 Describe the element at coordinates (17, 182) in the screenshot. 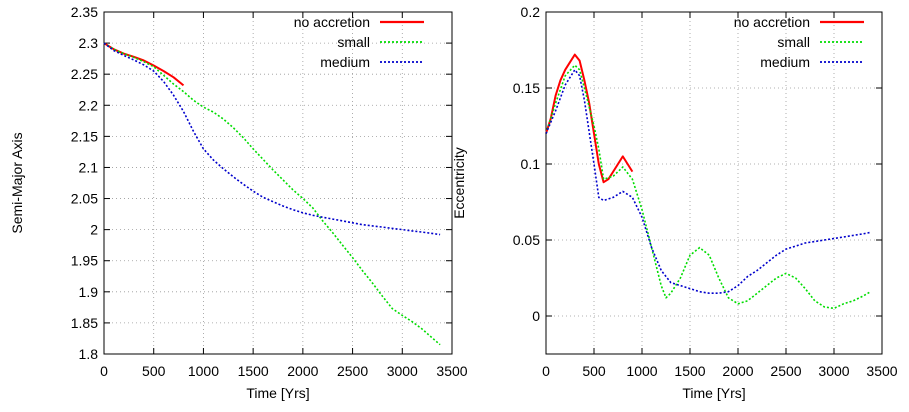

I see `y-axis-label: Semi-Major Axis` at that location.